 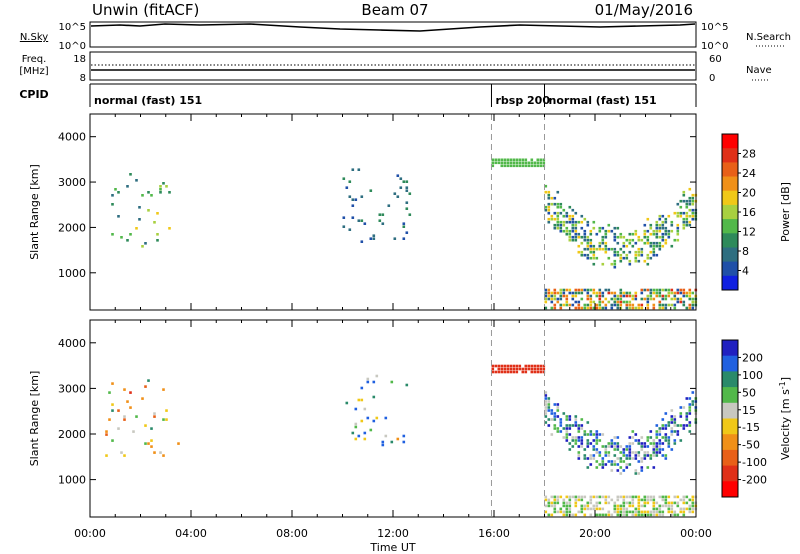 What do you see at coordinates (730, 363) in the screenshot?
I see `colorbar-segment` at bounding box center [730, 363].